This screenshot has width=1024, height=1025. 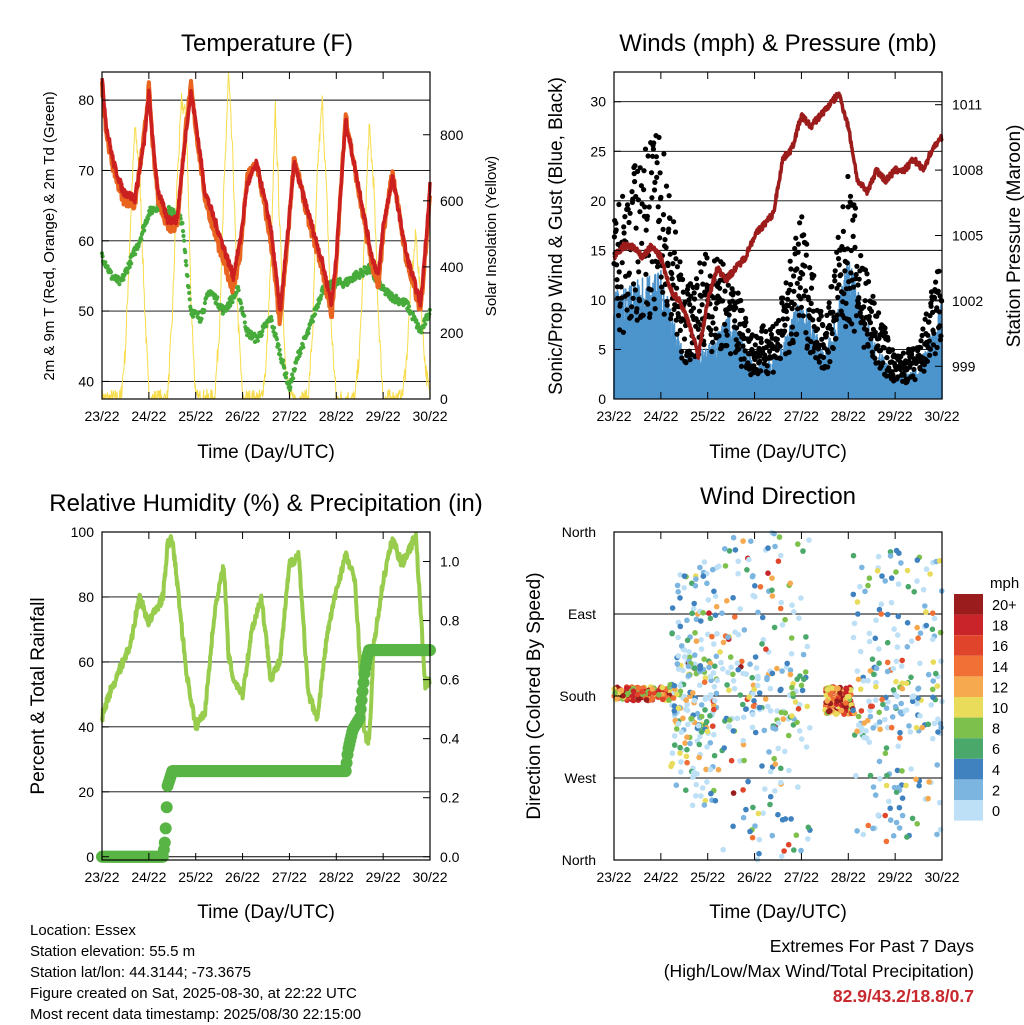 What do you see at coordinates (778, 225) in the screenshot?
I see `pressure-line` at bounding box center [778, 225].